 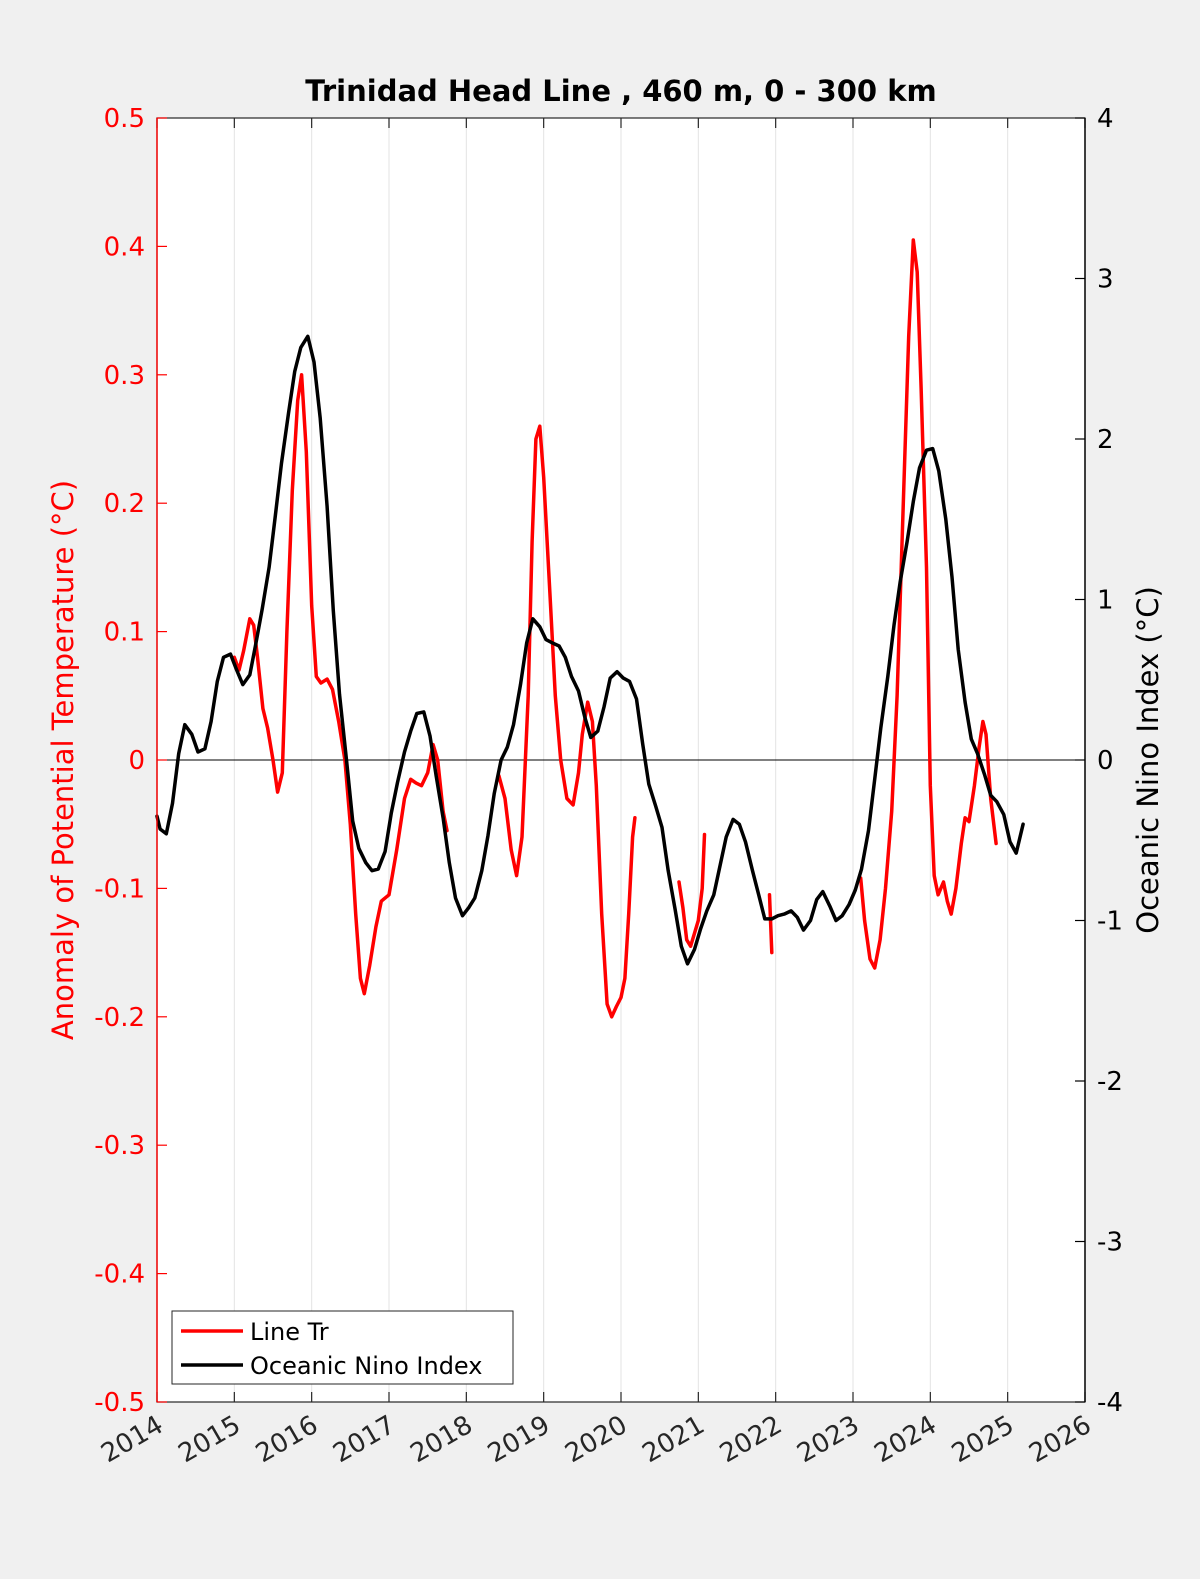 What do you see at coordinates (132, 1439) in the screenshot?
I see `x-tick-label-2014: 2014` at bounding box center [132, 1439].